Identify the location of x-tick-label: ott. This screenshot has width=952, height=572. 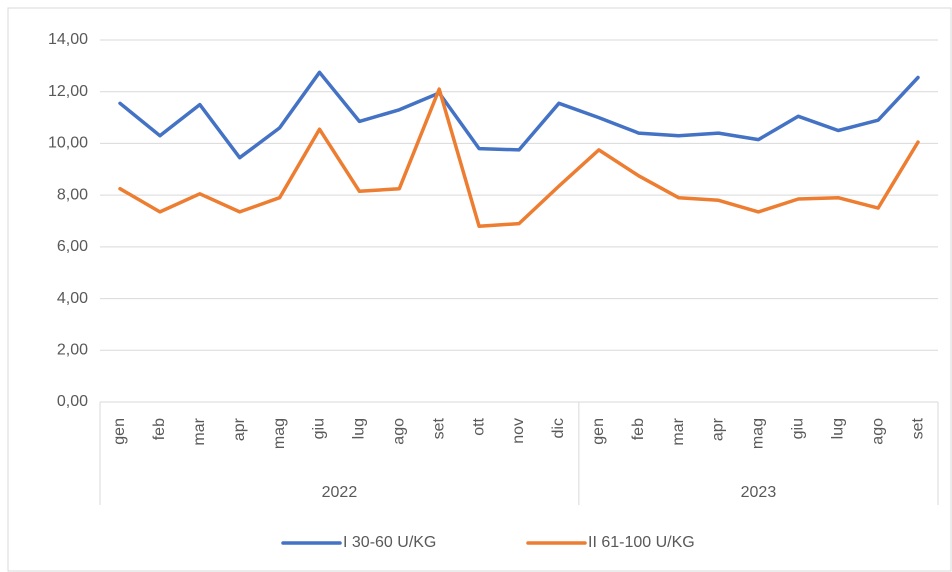
(478, 426).